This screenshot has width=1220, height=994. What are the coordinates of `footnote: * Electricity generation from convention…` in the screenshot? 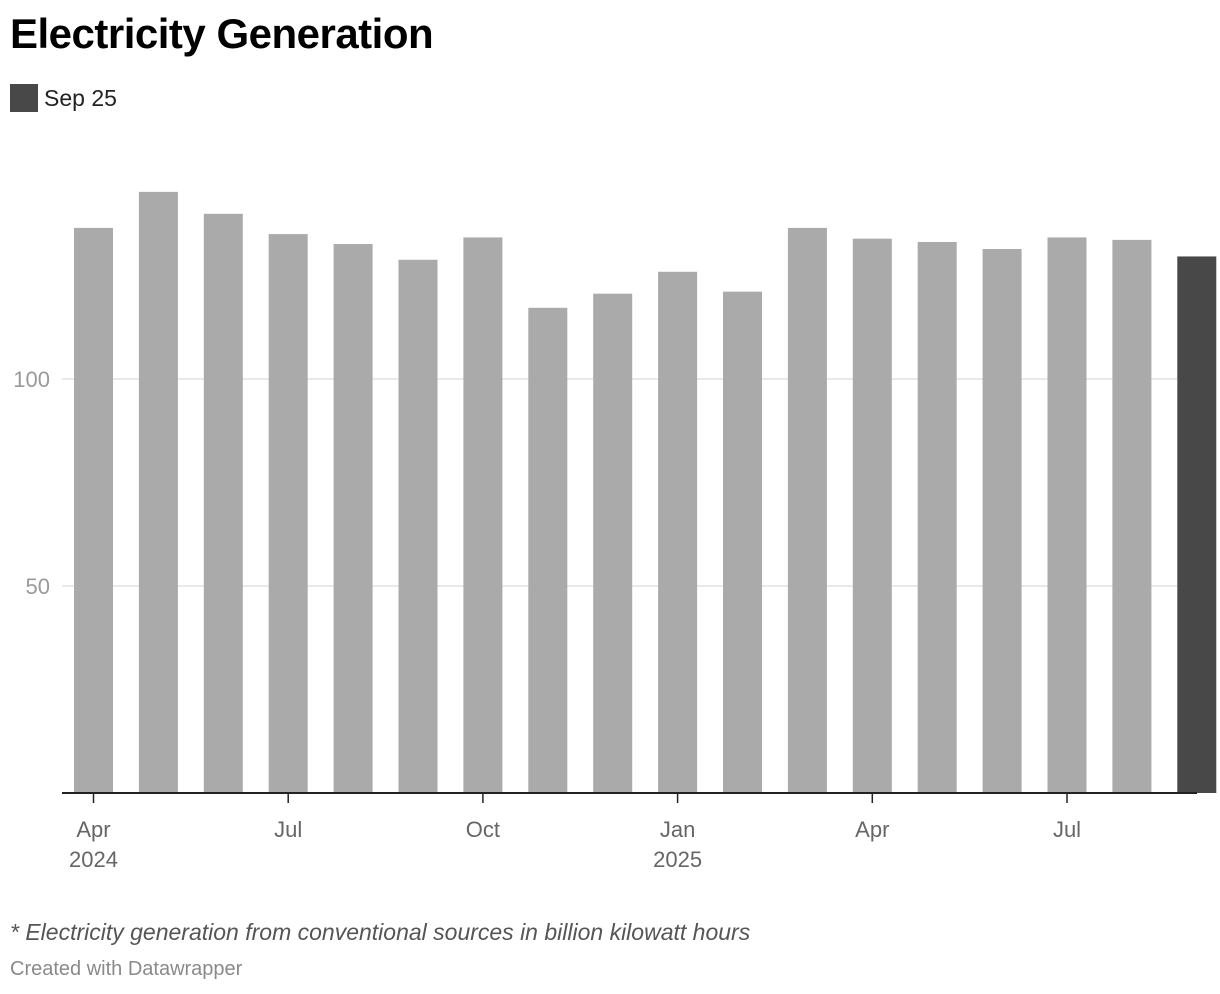 It's located at (380, 932).